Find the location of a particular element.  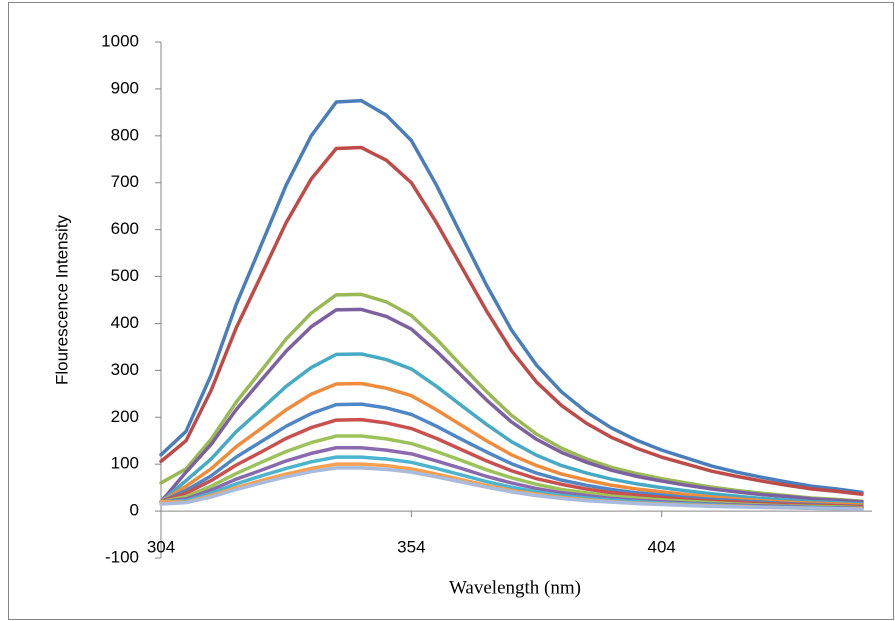

y-tick-label: 600 is located at coordinates (125, 228).